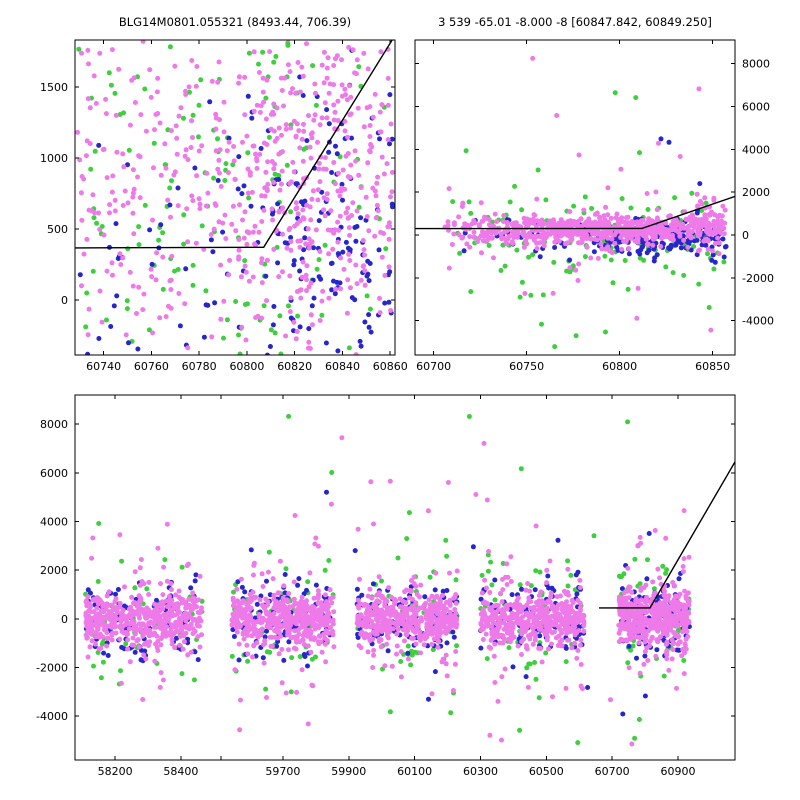  What do you see at coordinates (348, 771) in the screenshot?
I see `x-tick-label: 59900` at bounding box center [348, 771].